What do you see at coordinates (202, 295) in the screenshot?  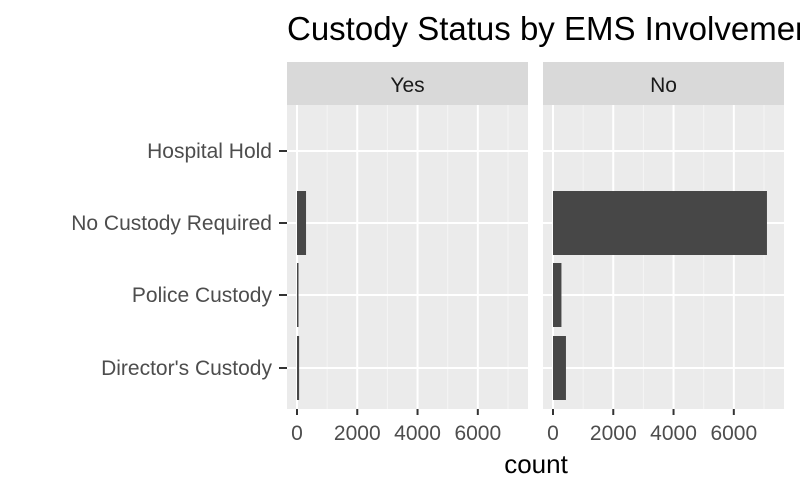 I see `category-label: Police Custody` at bounding box center [202, 295].